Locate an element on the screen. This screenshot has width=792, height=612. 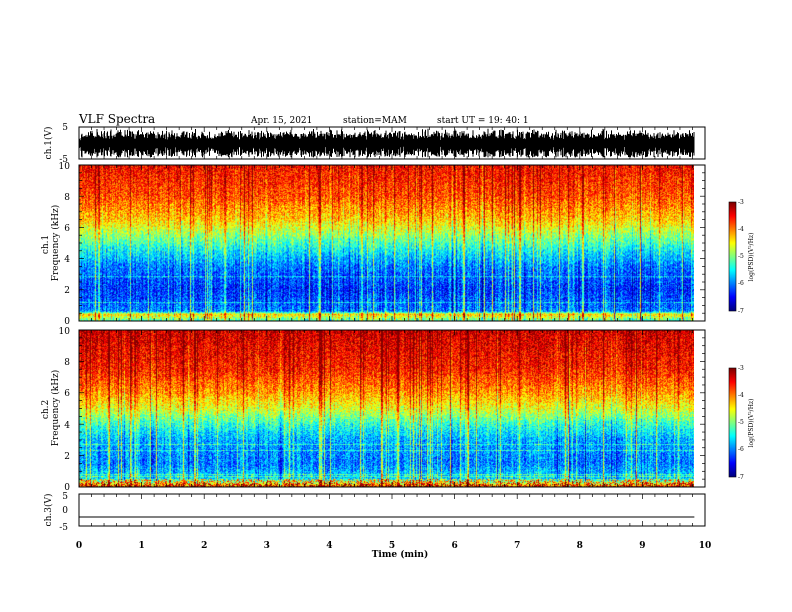
colorbar-ch2-frame is located at coordinates (732, 422).